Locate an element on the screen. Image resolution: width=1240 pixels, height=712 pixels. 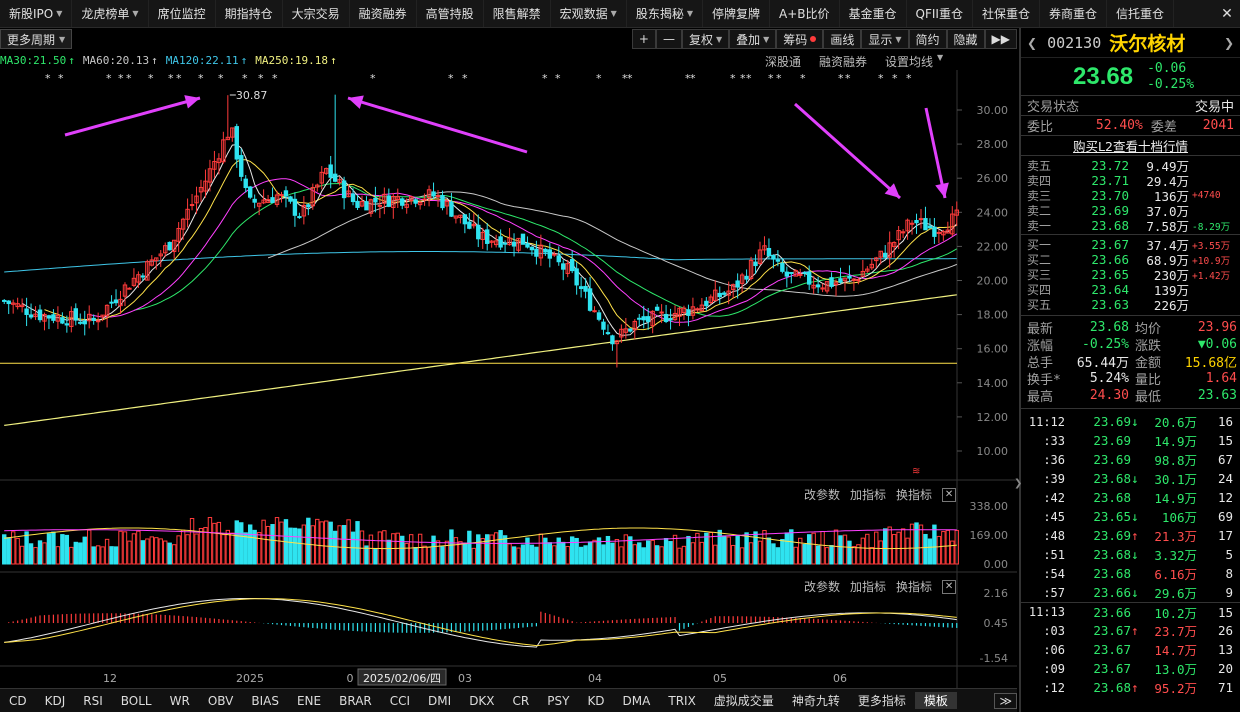
topnav-item: 股东揭秘 ▼ is located at coordinates (665, 13).